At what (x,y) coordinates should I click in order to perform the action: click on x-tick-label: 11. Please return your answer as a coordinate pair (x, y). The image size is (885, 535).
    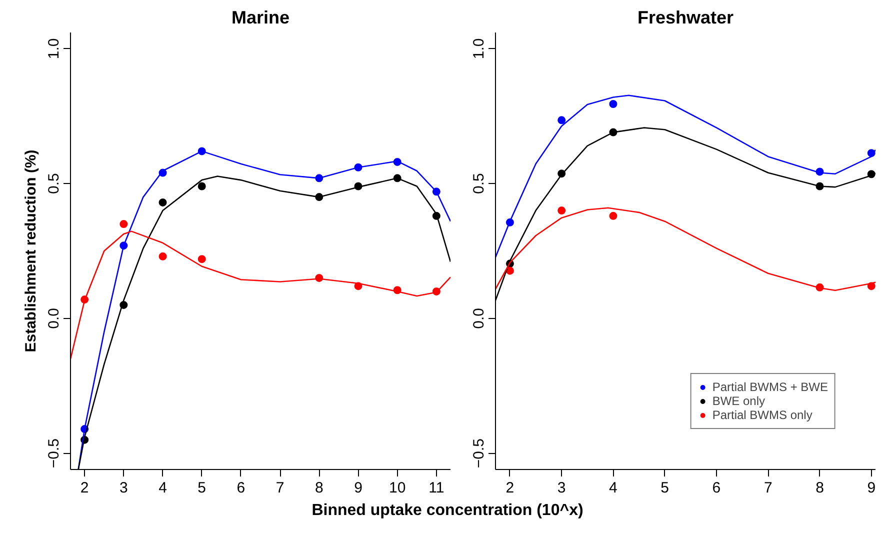
    Looking at the image, I should click on (436, 488).